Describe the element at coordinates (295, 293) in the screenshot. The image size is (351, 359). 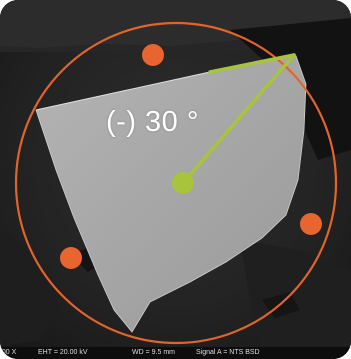
I see `substrate-debris-right` at that location.